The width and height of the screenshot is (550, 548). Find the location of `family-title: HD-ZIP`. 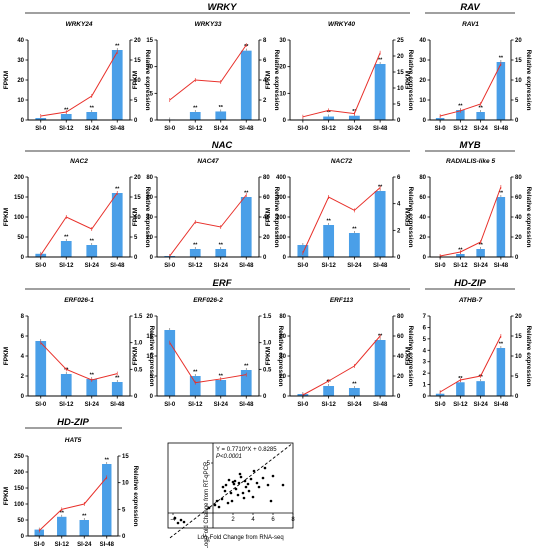

family-title: HD-ZIP is located at coordinates (470, 283).